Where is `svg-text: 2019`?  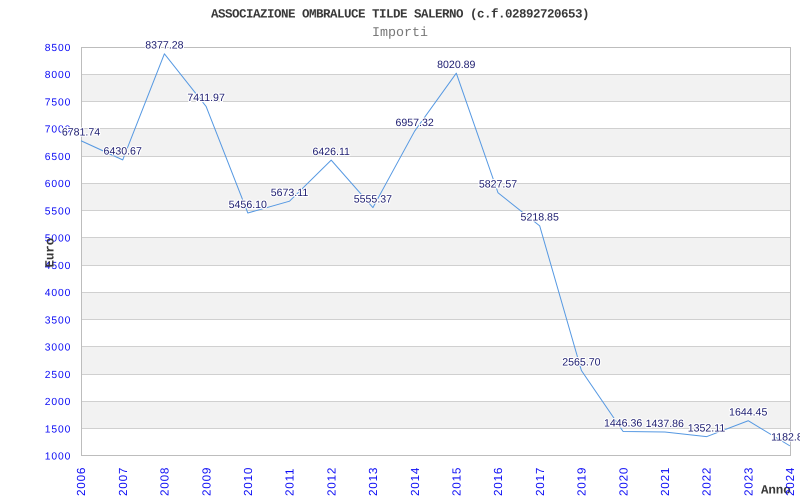 svg-text: 2019 is located at coordinates (582, 481).